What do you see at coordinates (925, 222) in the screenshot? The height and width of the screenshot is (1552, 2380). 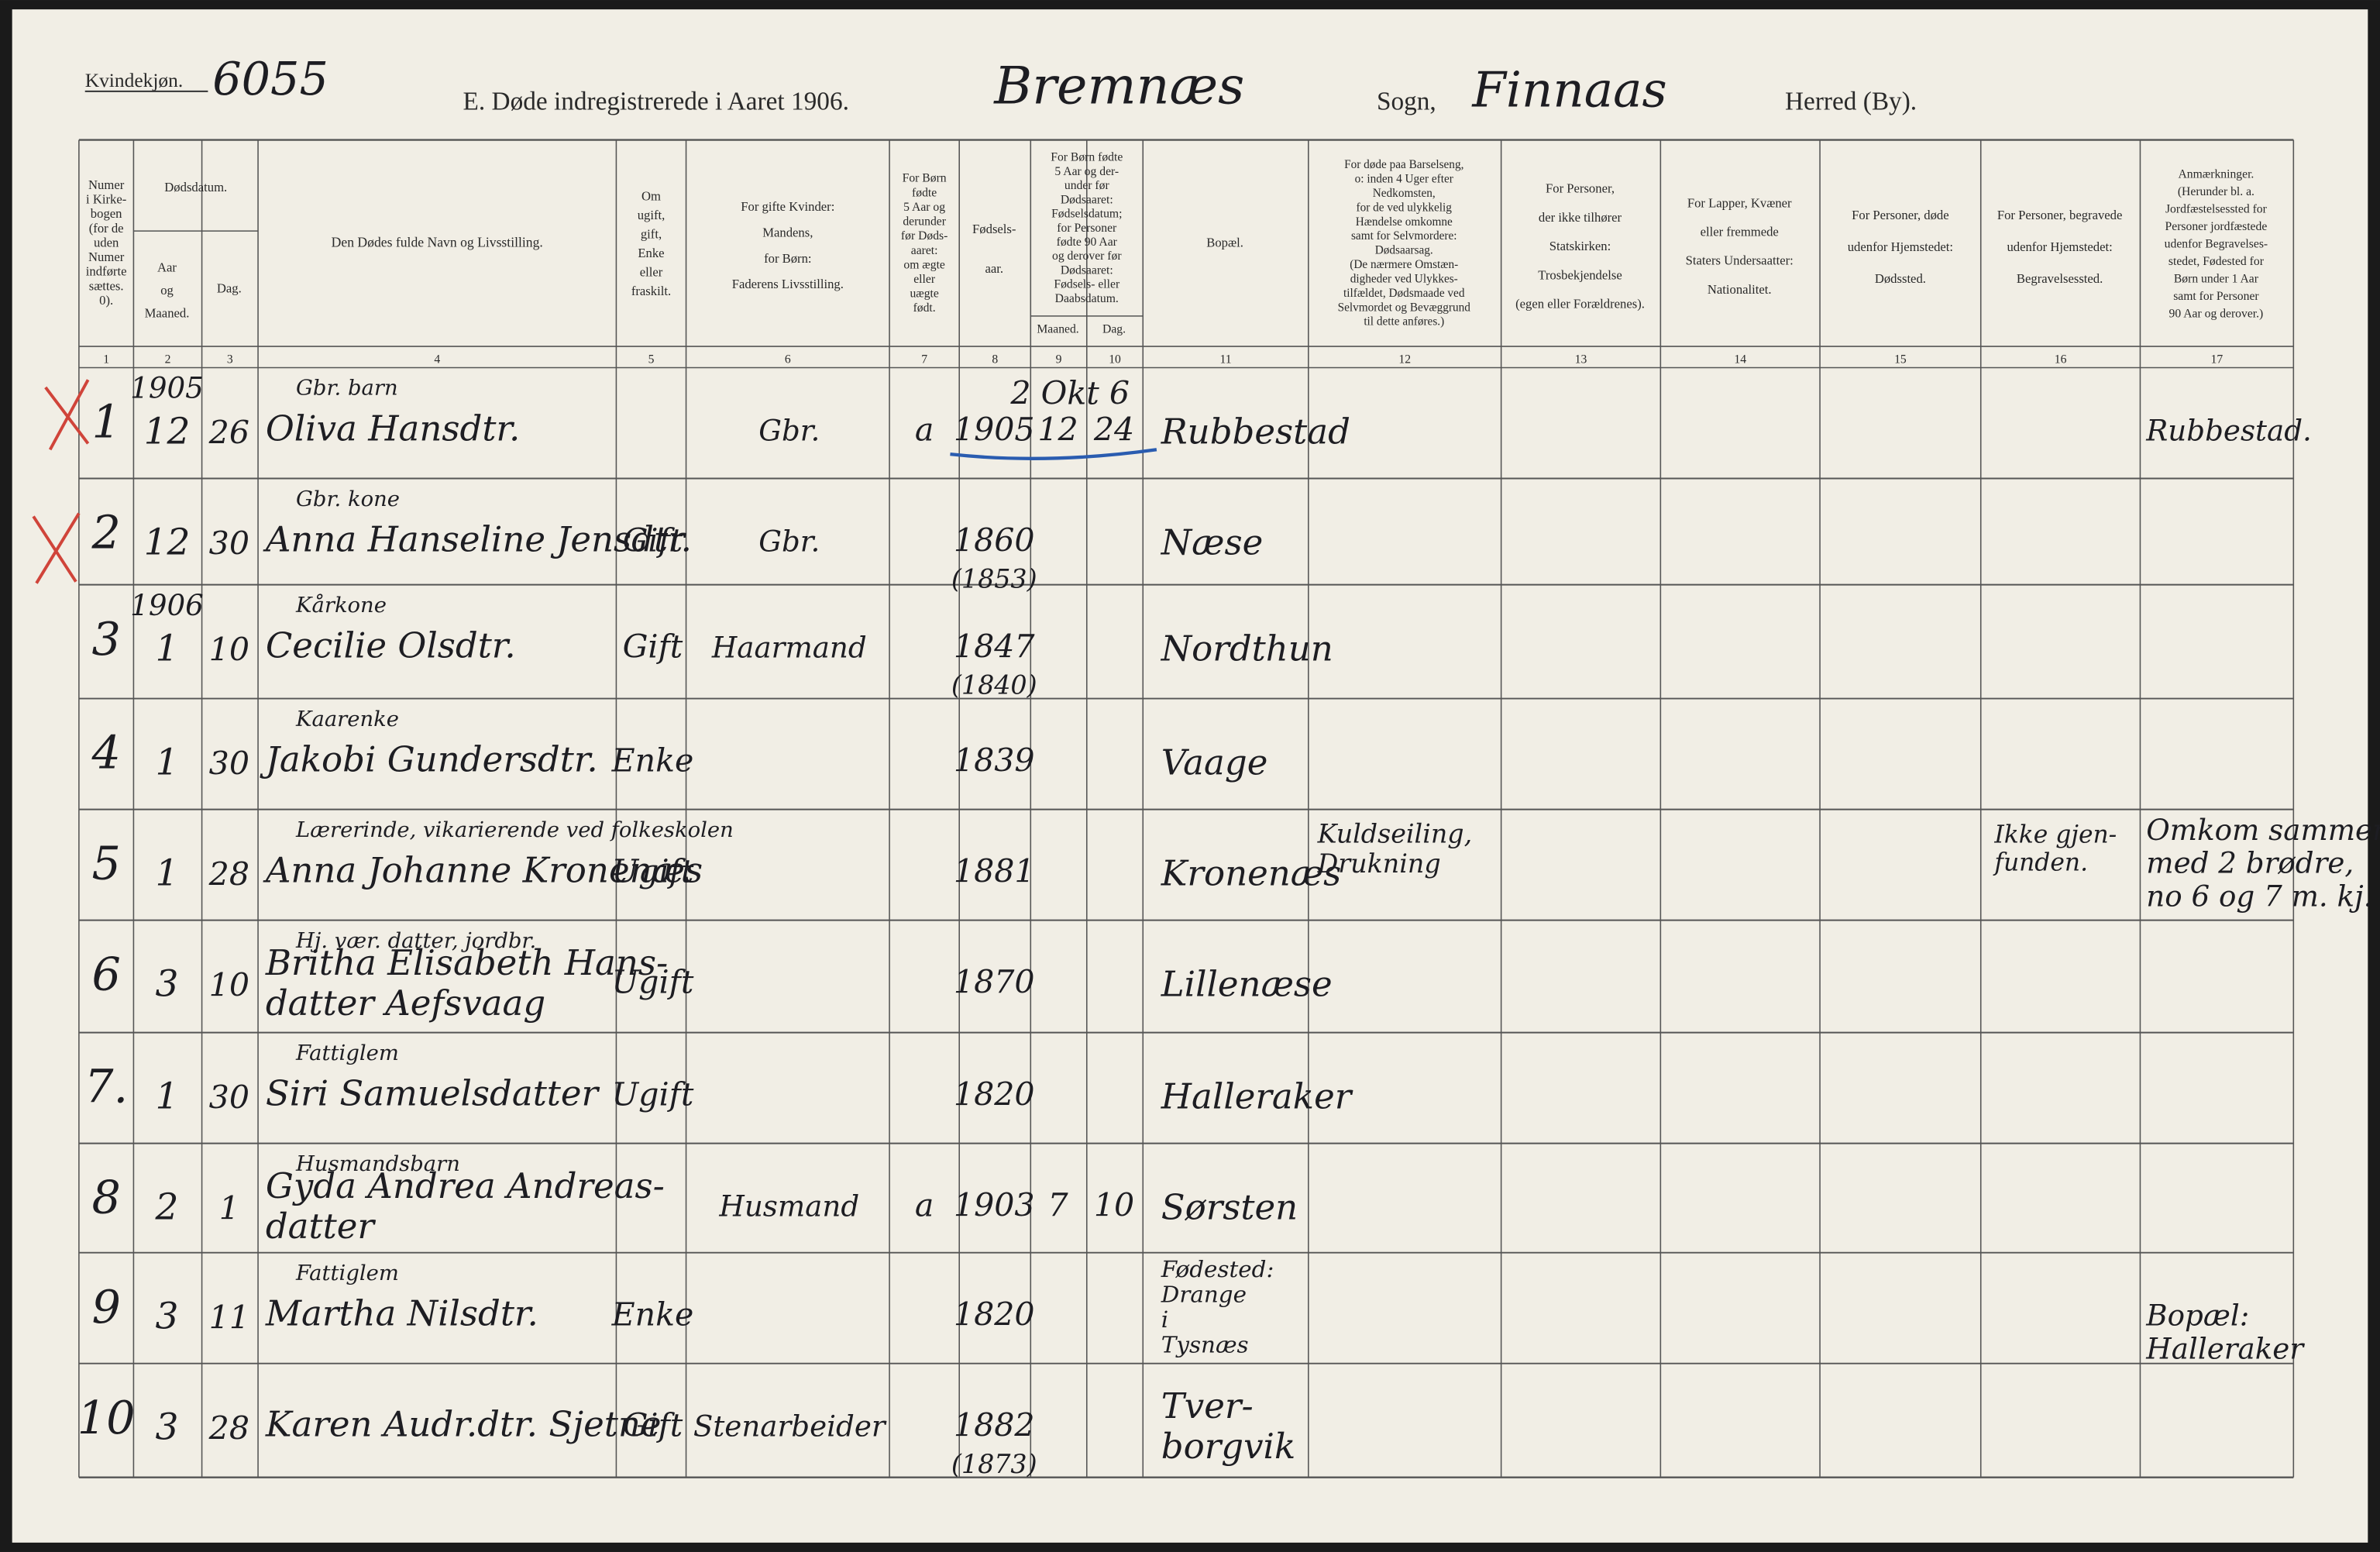 I see `col-header: derunder` at bounding box center [925, 222].